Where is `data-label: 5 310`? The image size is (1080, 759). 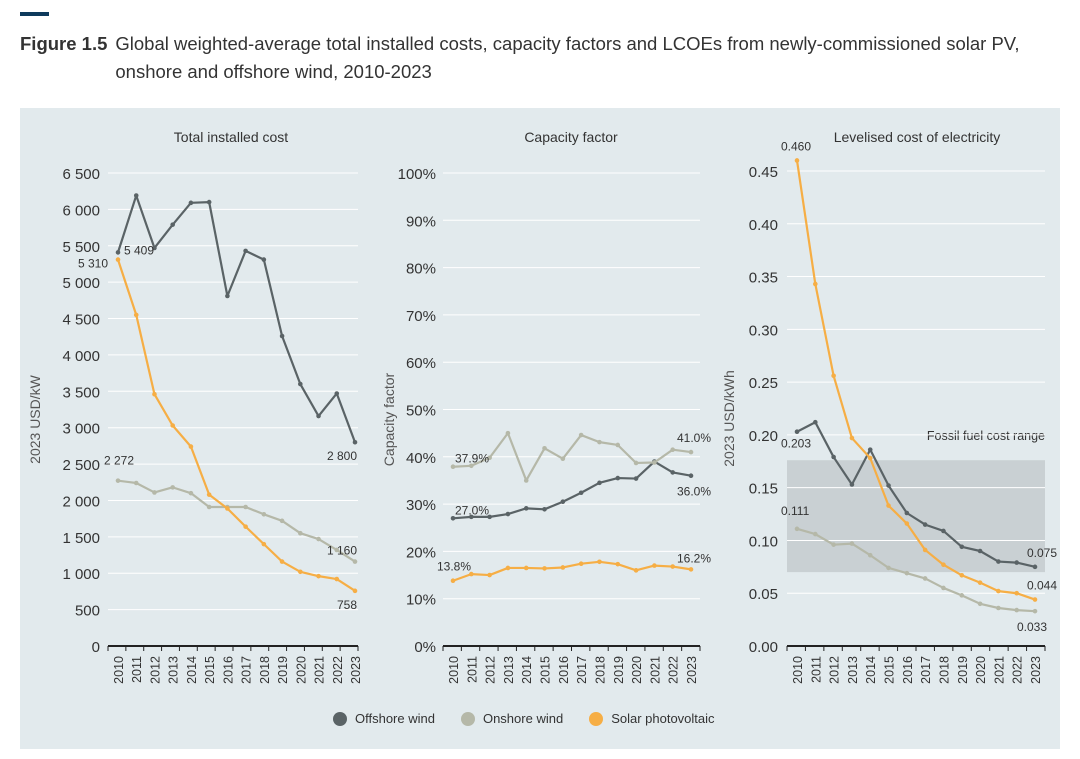 data-label: 5 310 is located at coordinates (93, 264).